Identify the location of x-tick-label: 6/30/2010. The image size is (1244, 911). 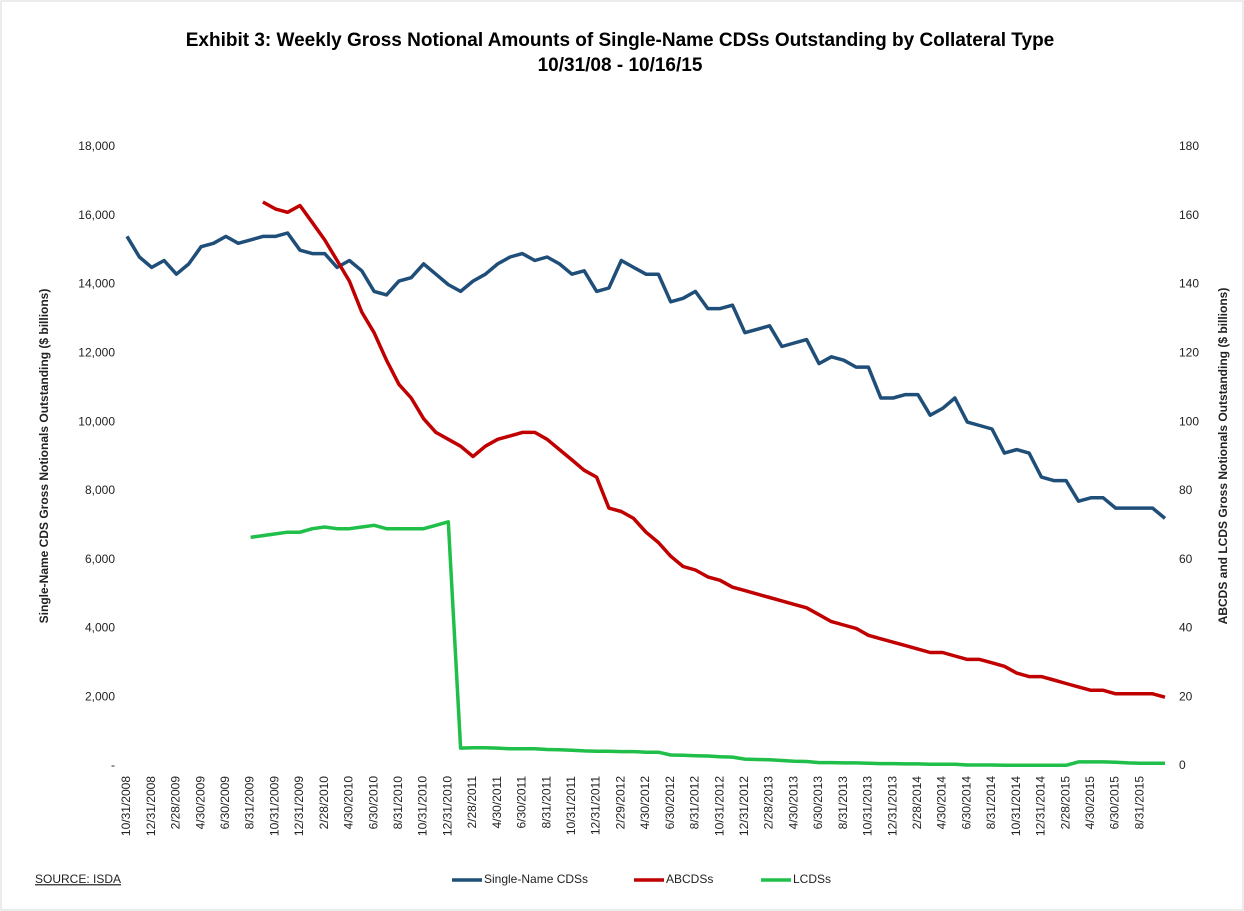
(373, 803).